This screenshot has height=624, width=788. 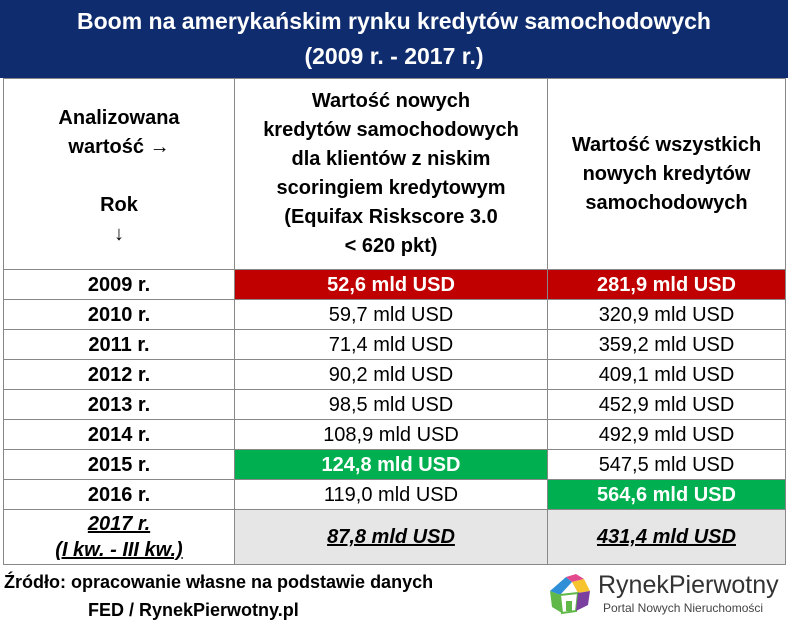 I want to click on year-cell: 2013 r., so click(x=119, y=404).